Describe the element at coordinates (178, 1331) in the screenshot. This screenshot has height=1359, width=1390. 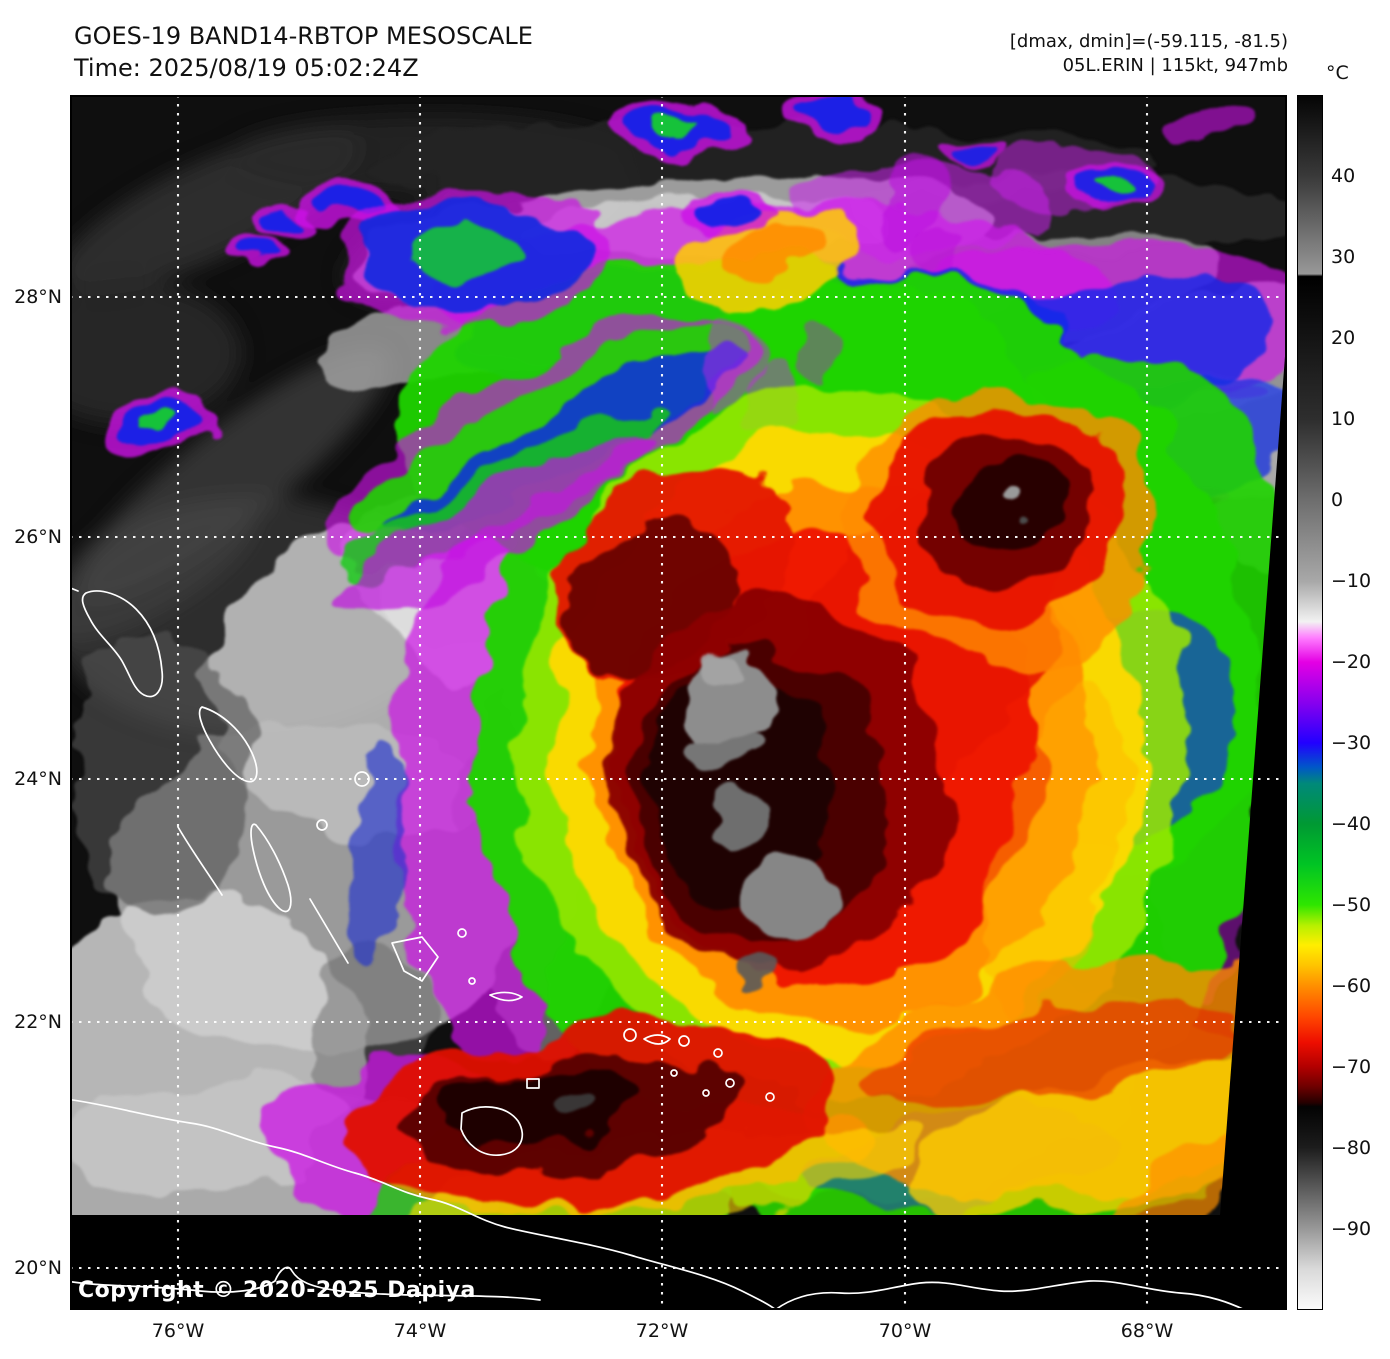
I see `lon-tick-label: 76°W` at that location.